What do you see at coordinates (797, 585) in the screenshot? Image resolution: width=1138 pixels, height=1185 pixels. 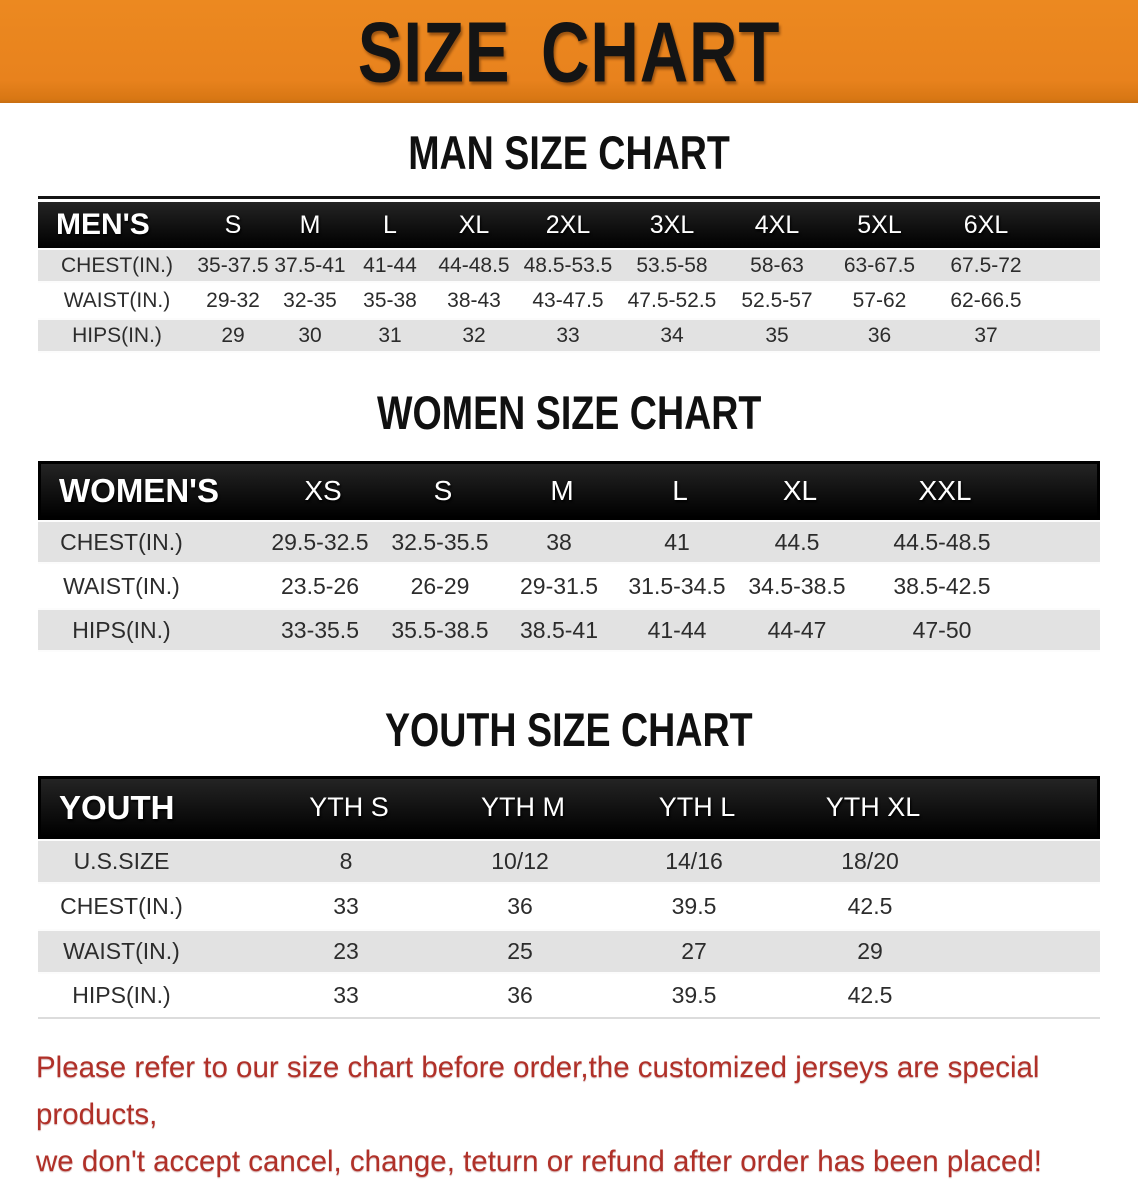 I see `cell: 34.5-38.5` at bounding box center [797, 585].